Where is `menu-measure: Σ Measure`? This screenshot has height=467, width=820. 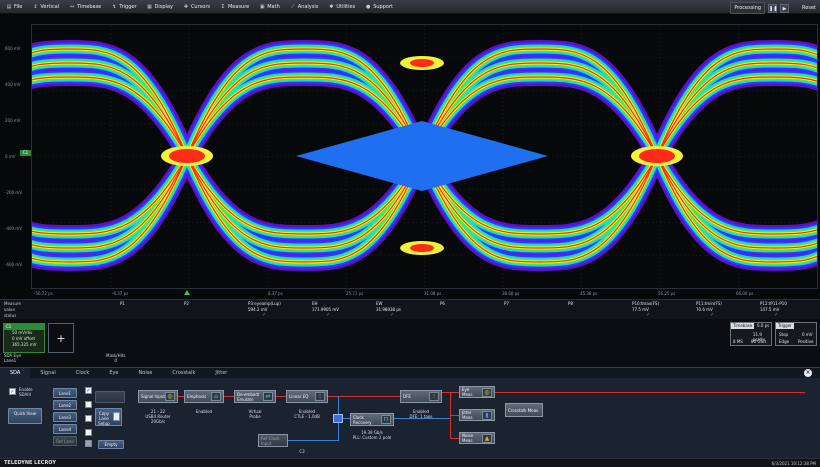 menu-measure: Σ Measure is located at coordinates (234, 7).